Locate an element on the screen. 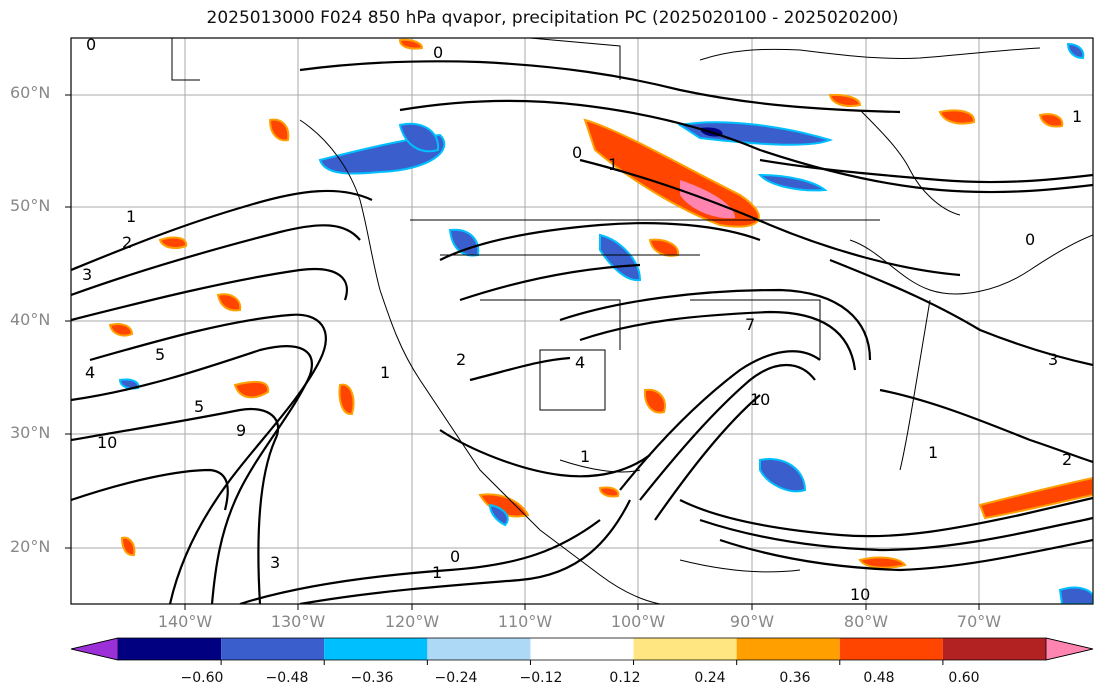 This screenshot has height=698, width=1105. colorbar-outline is located at coordinates (582, 649).